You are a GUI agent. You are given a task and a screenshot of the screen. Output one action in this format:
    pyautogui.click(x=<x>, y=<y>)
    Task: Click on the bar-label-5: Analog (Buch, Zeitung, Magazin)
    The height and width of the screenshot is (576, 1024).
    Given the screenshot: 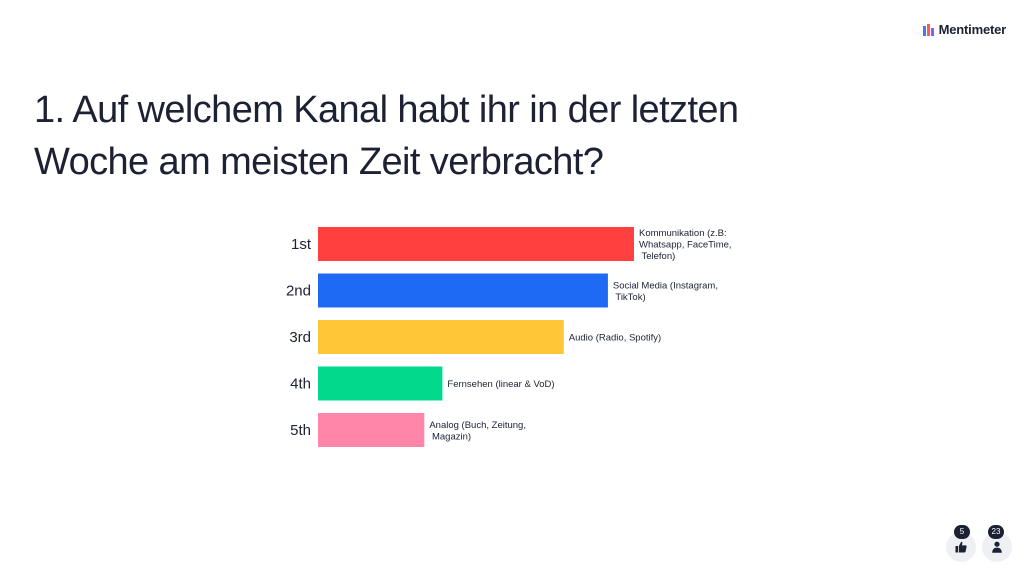 What is the action you would take?
    pyautogui.click(x=477, y=431)
    